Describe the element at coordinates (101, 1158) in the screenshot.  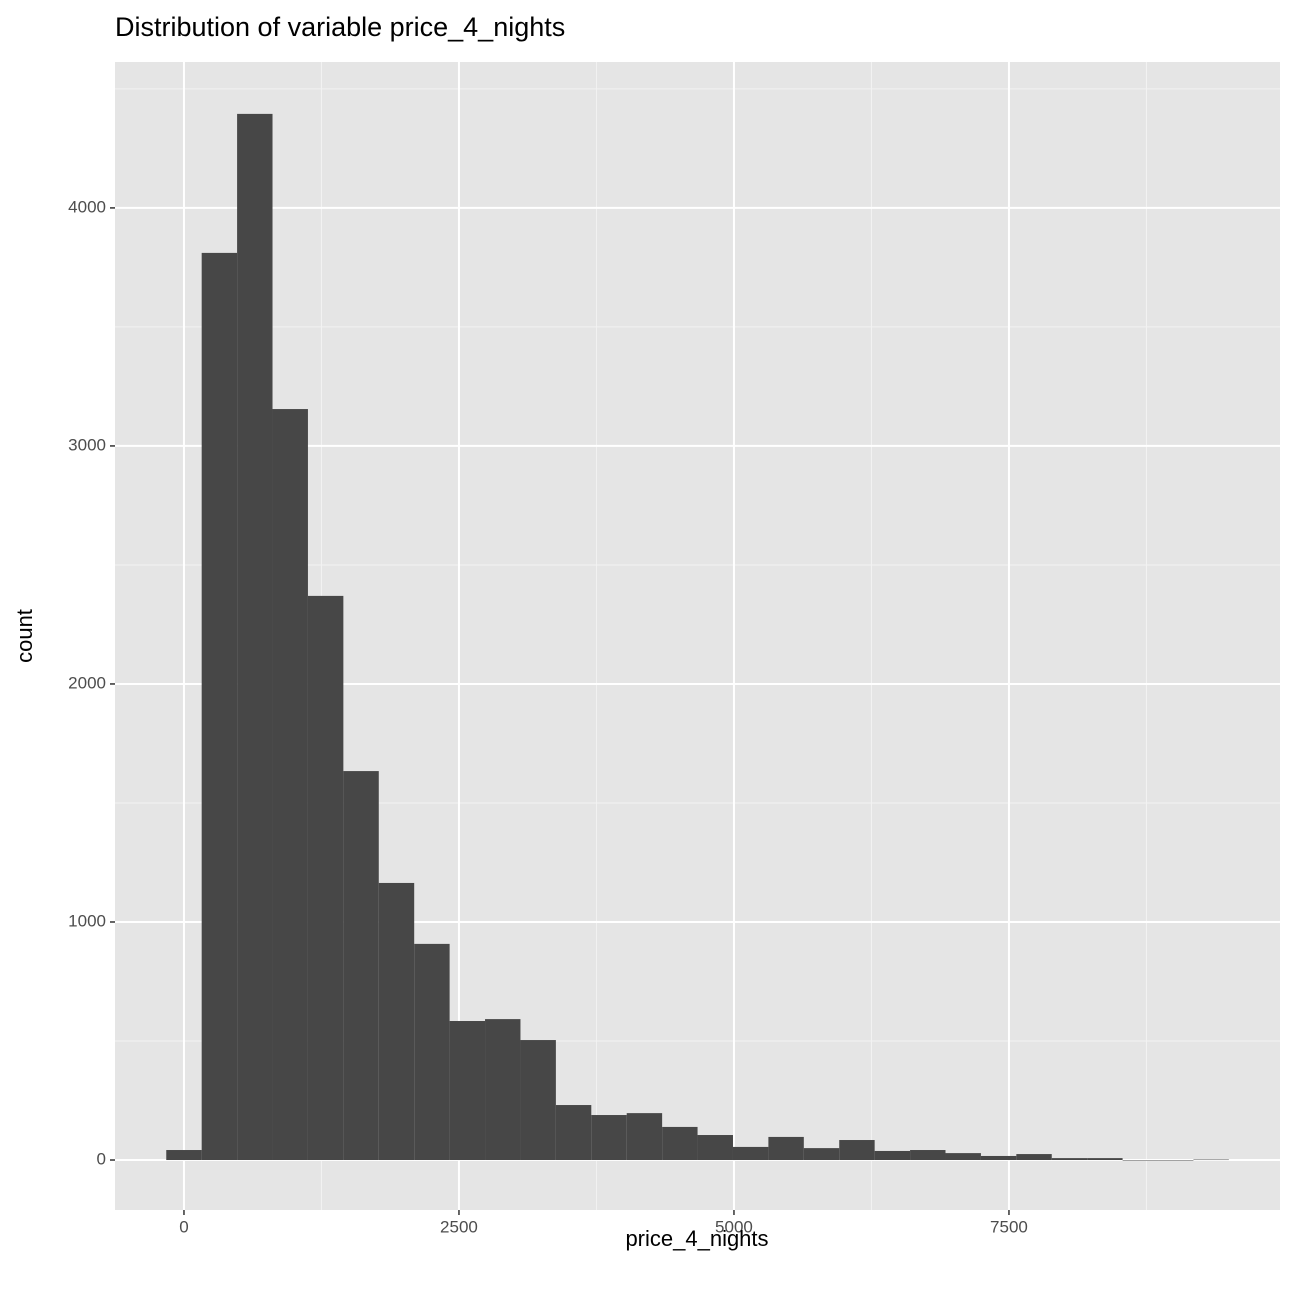
I see `y-tick-label: 0` at that location.